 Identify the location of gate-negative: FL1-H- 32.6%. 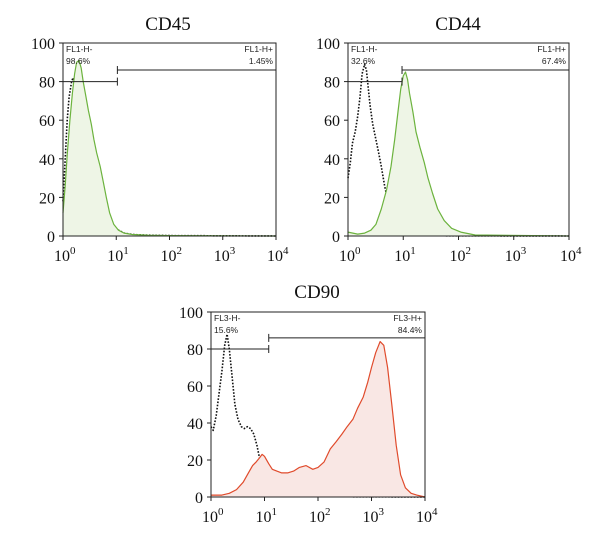
(375, 65).